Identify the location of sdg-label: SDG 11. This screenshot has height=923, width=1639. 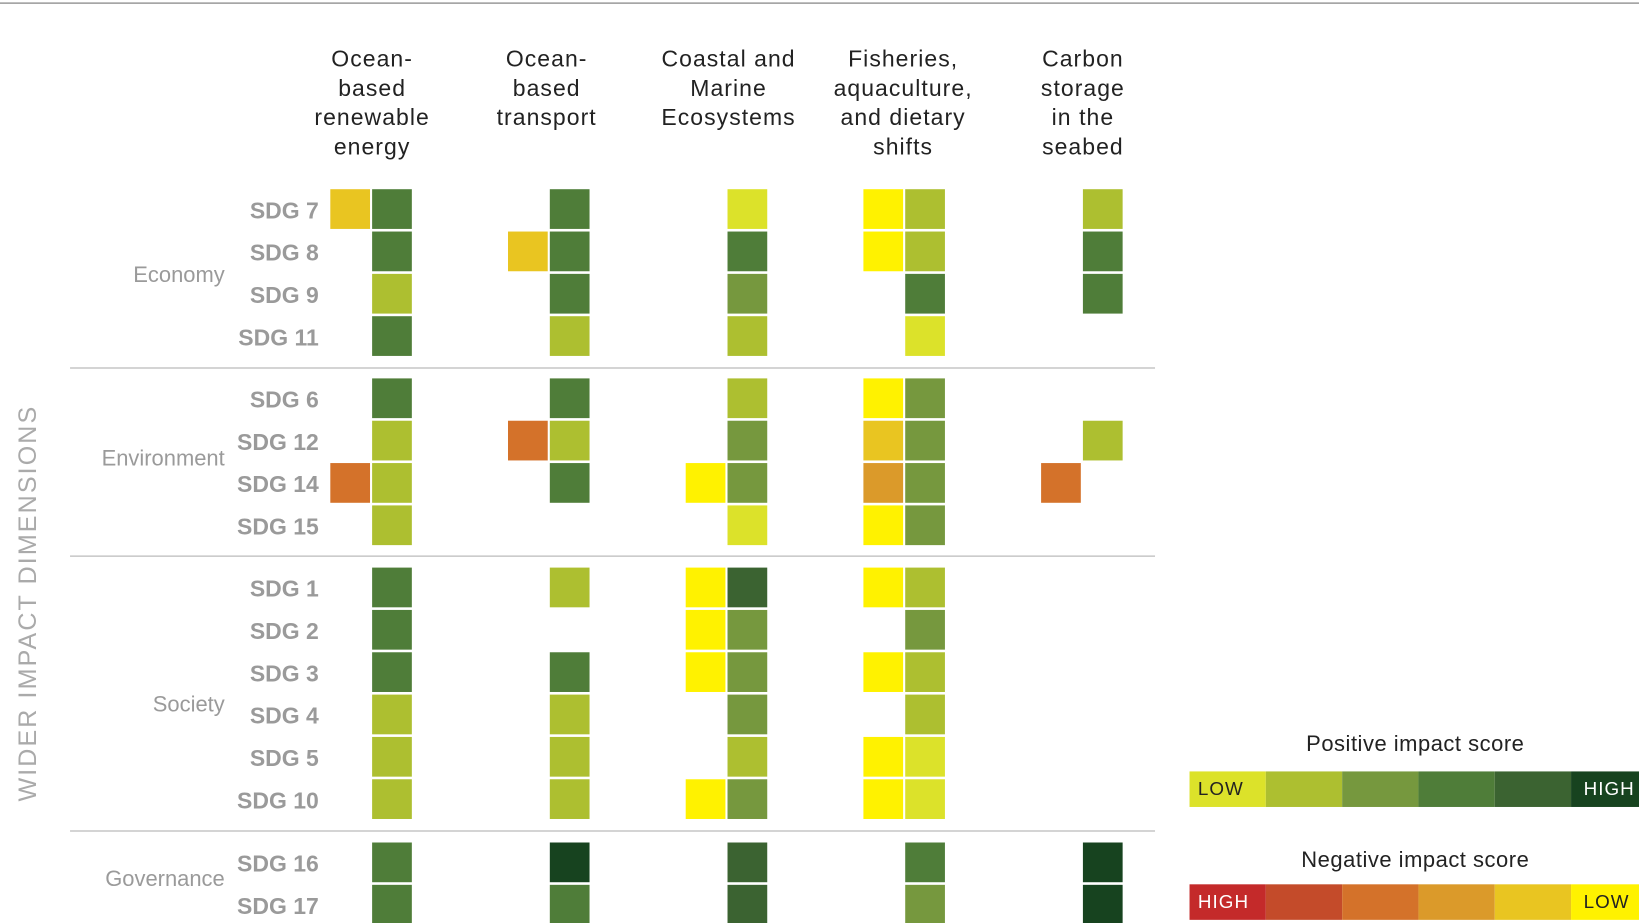
(278, 337).